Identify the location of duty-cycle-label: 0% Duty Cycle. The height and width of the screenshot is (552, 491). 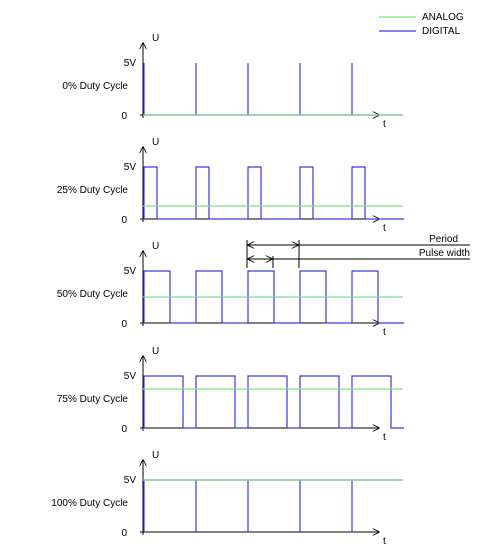
(95, 86).